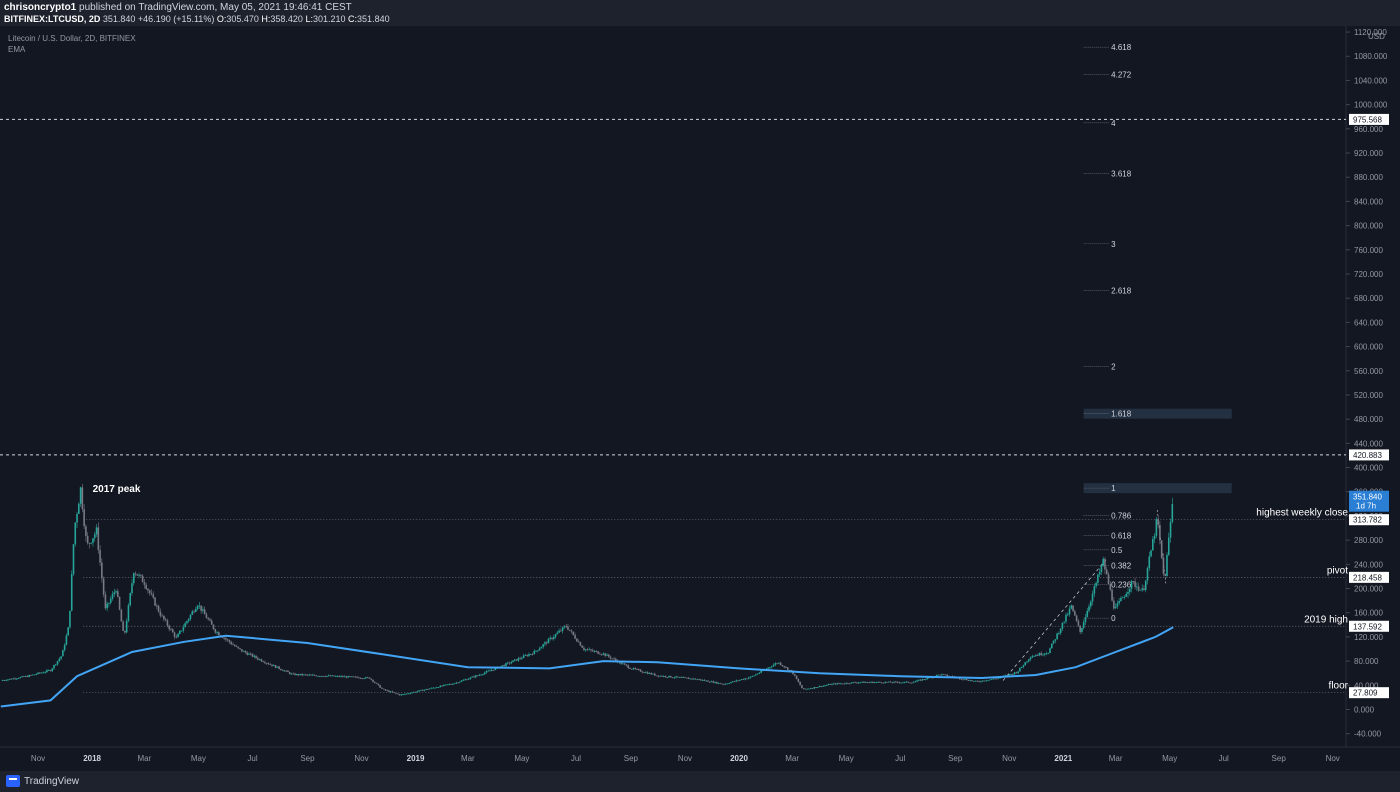  I want to click on y-tick-label: 200.000, so click(1368, 589).